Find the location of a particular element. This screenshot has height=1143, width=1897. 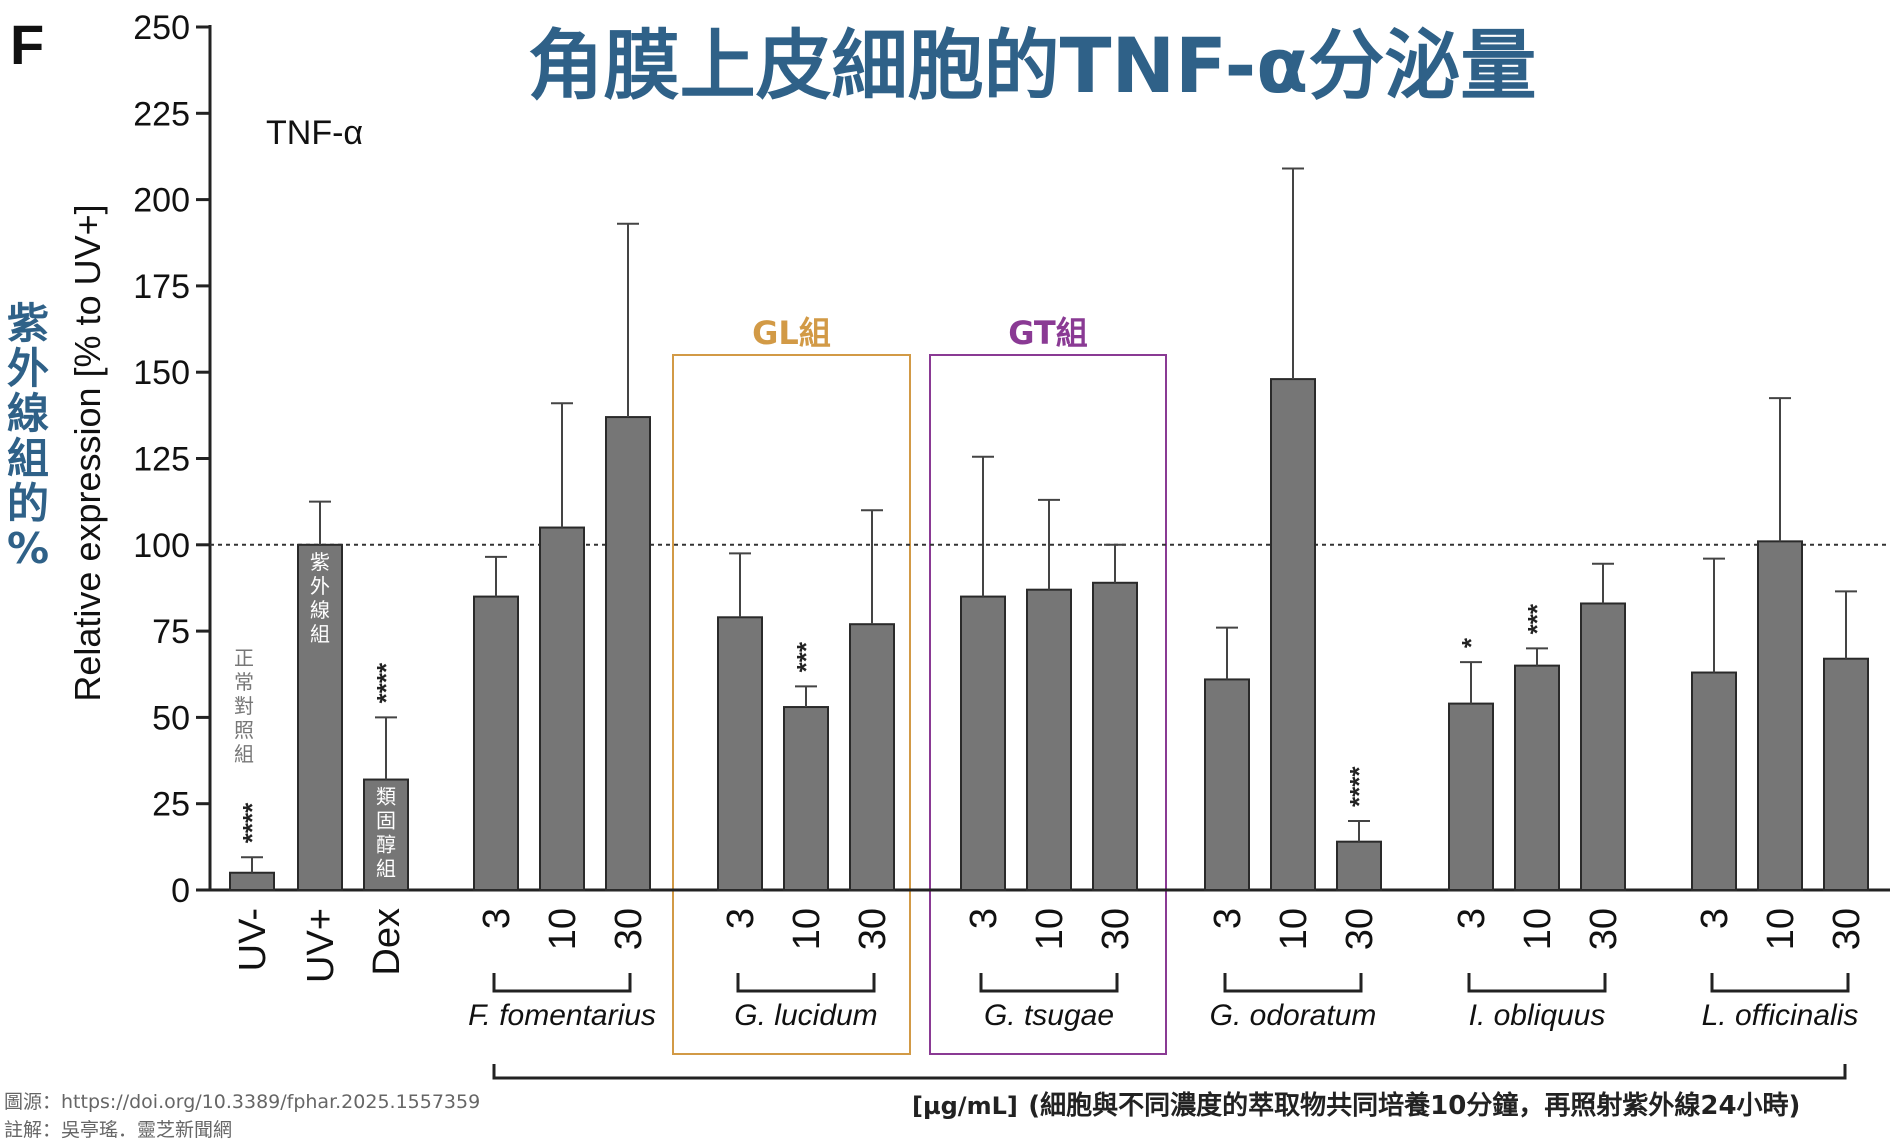

side-label-char: 紫 is located at coordinates (28, 323).